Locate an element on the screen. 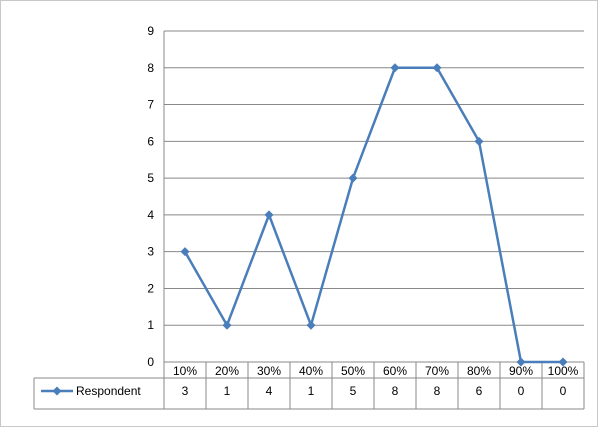 This screenshot has height=431, width=598. x-category-label: 80% is located at coordinates (479, 371).